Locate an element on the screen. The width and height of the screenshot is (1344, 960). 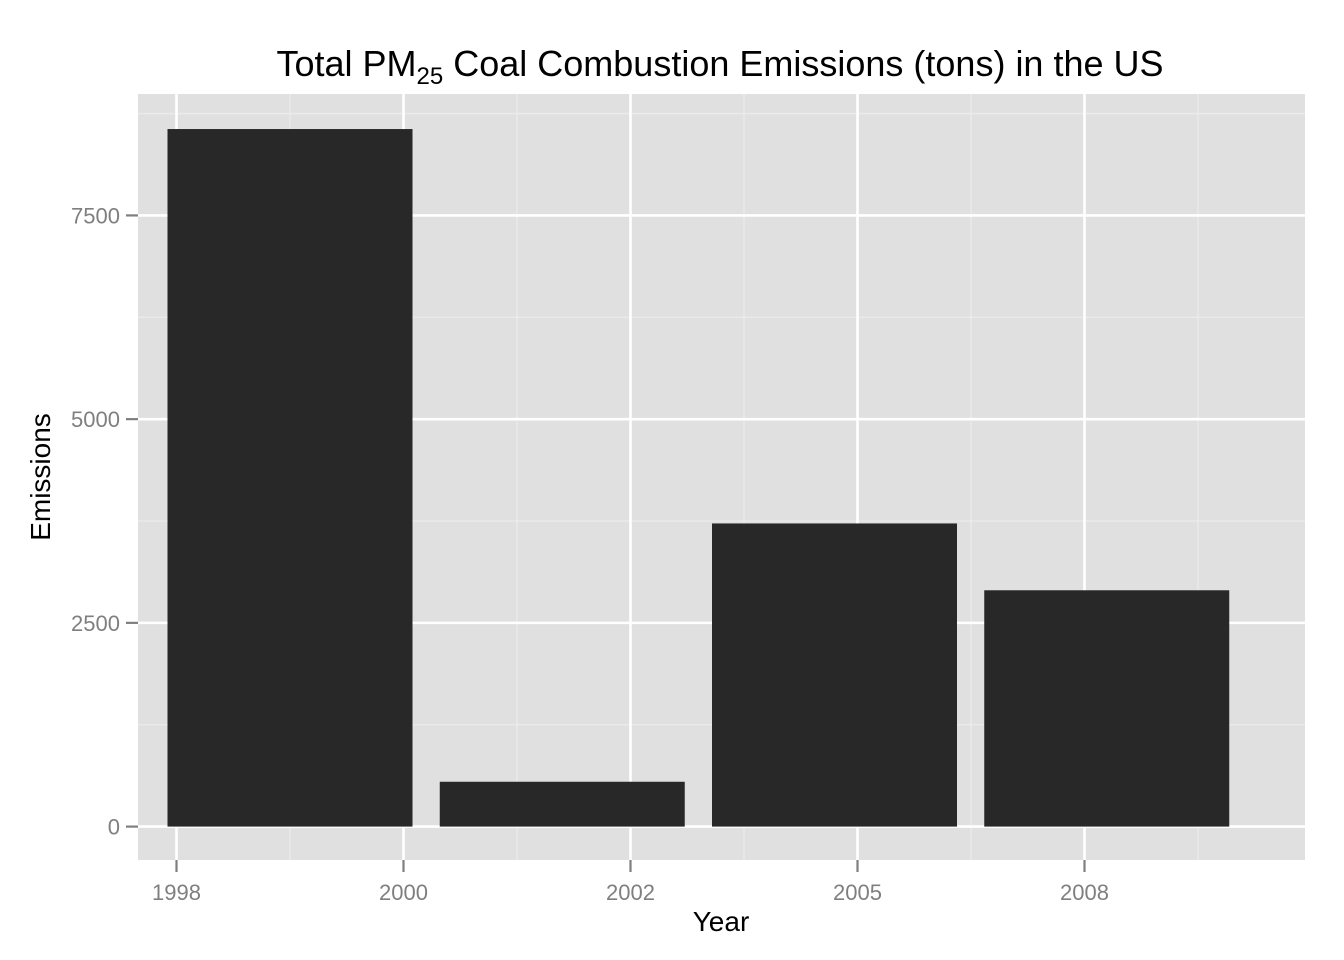
y-tick-label: 5000 is located at coordinates (95, 419).